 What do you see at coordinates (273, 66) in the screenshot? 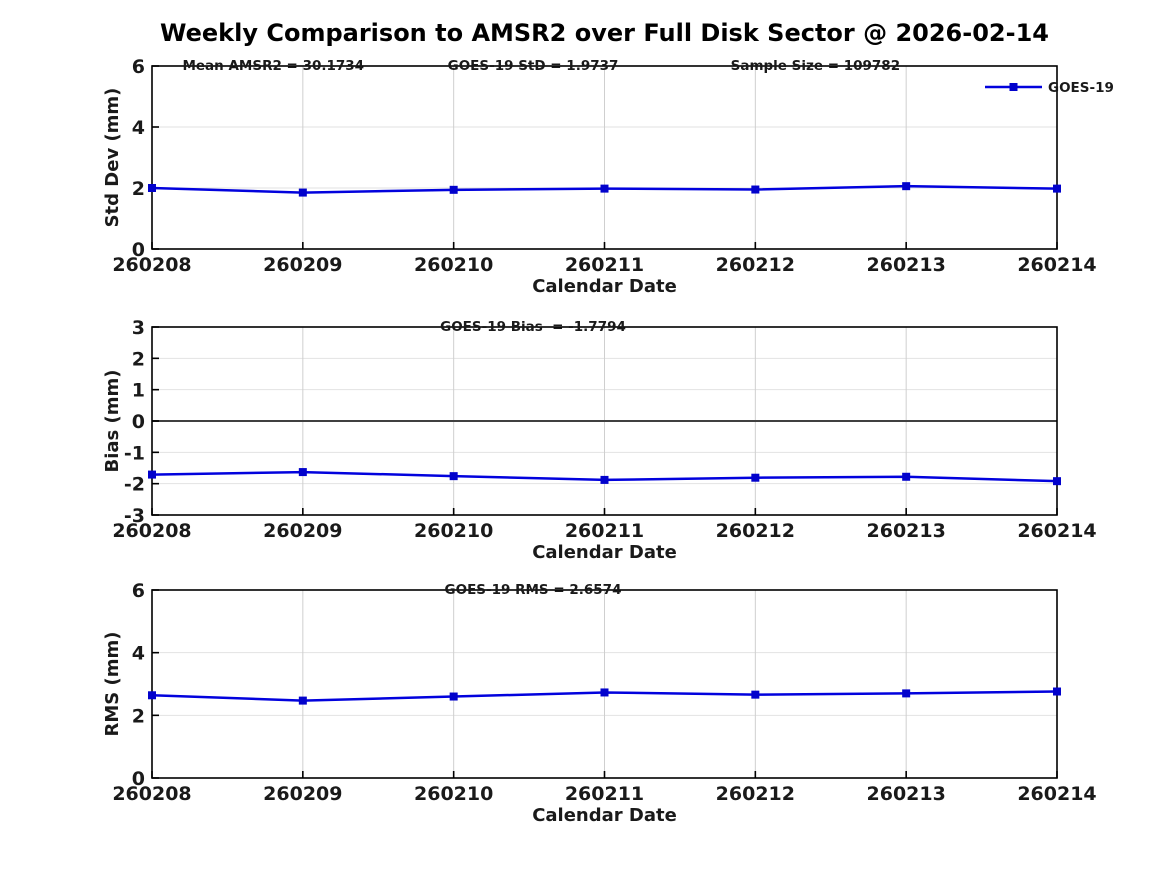
I see `stat-annotation: Mean AMSR2 = 30.1734` at bounding box center [273, 66].